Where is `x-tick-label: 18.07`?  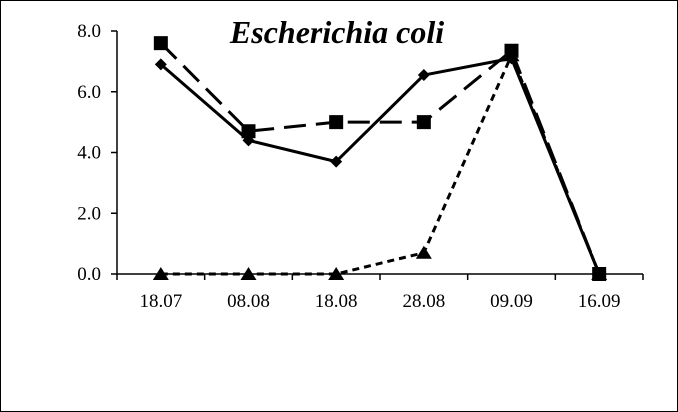 x-tick-label: 18.07 is located at coordinates (160, 301).